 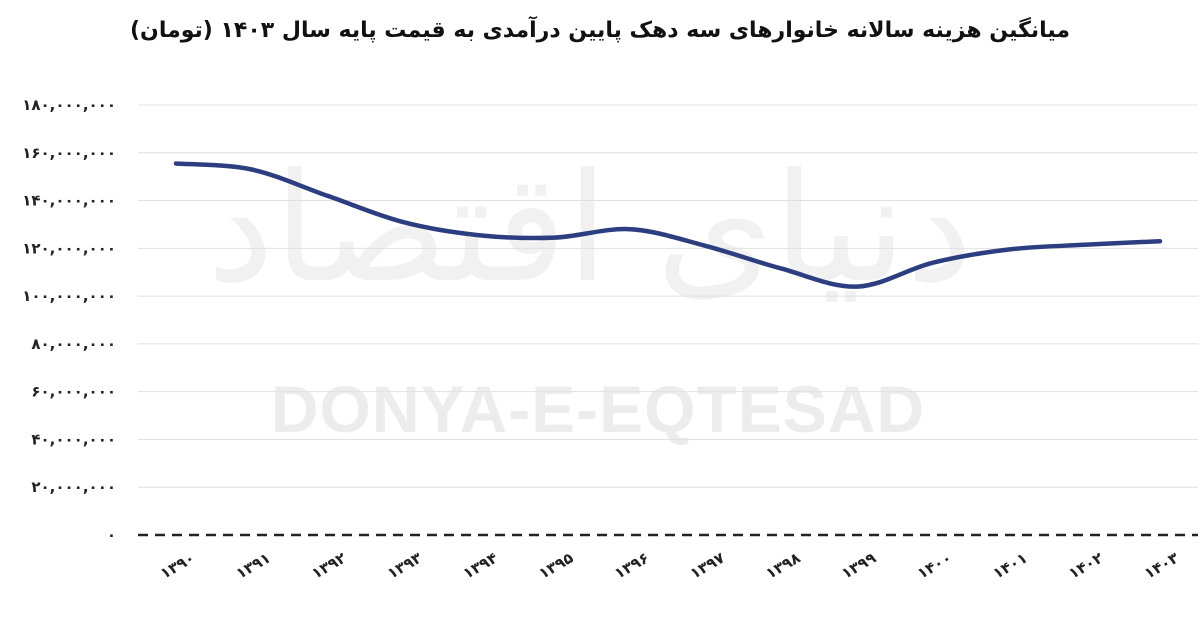 I want to click on y-tick-label: ۸۰,۰۰۰,۰۰۰, so click(x=73, y=344).